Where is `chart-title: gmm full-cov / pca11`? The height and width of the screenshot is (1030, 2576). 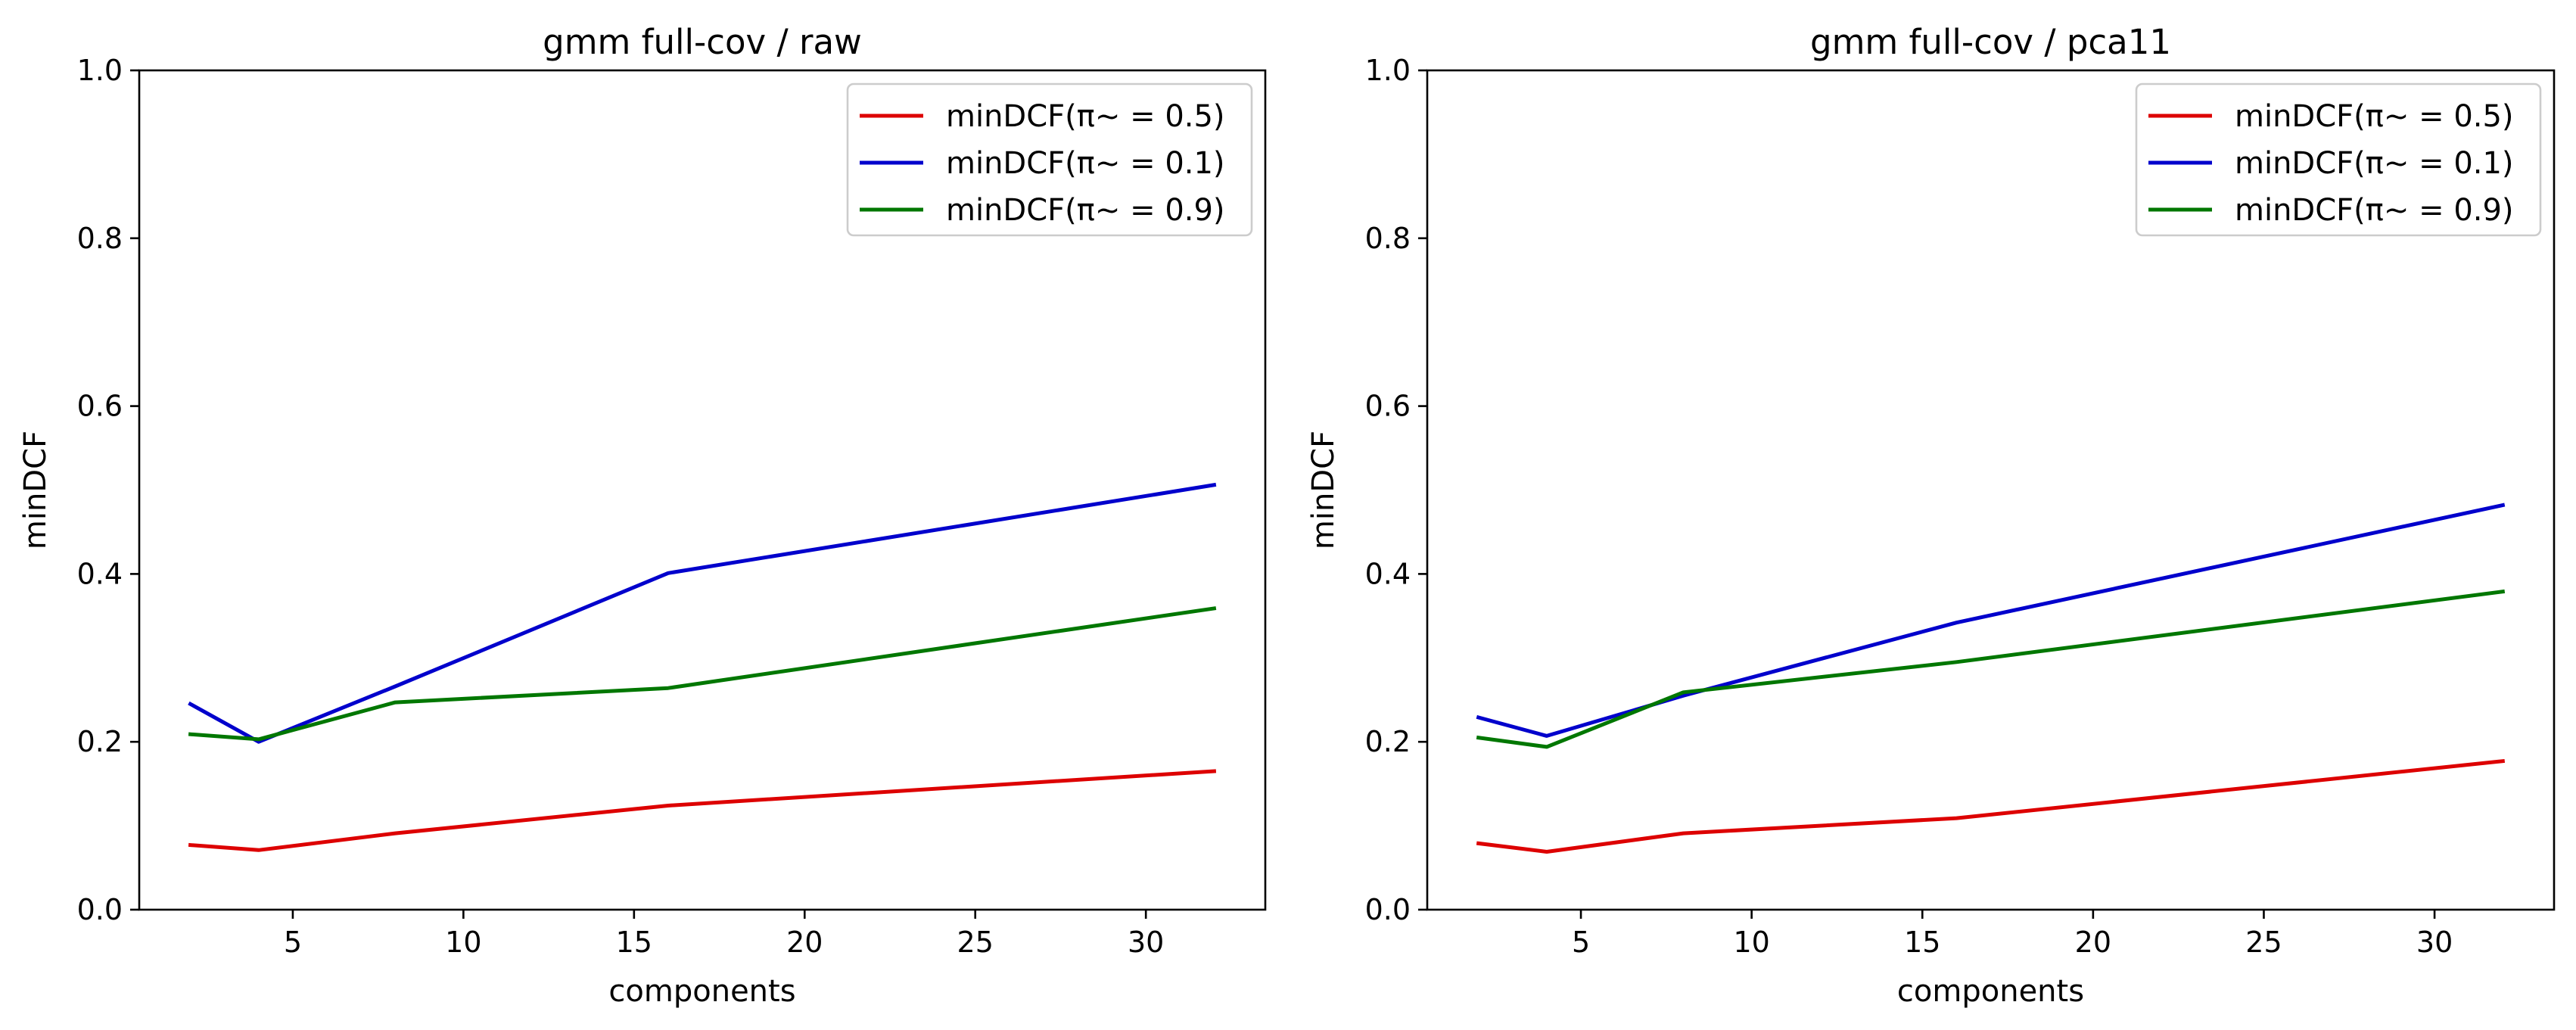 chart-title: gmm full-cov / pca11 is located at coordinates (1991, 42).